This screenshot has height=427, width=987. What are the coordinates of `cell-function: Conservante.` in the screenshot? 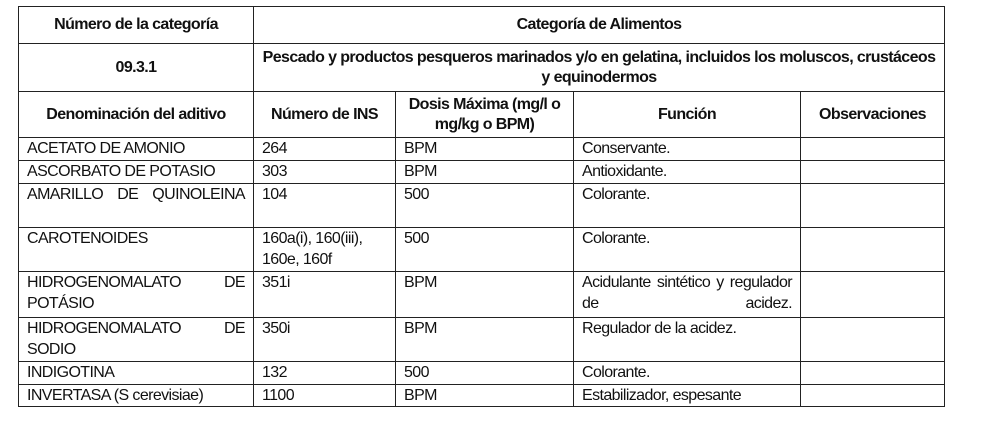 It's located at (687, 149).